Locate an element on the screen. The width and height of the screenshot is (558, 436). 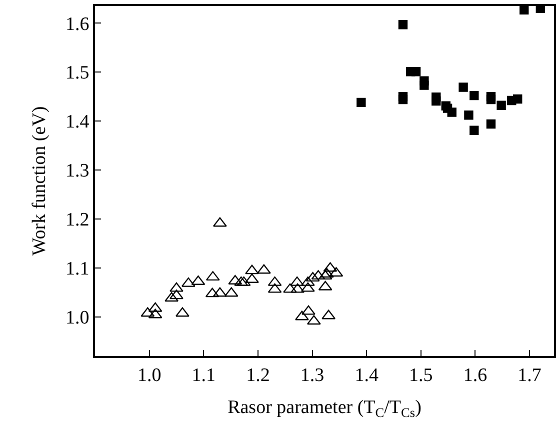
x-tick-label: 1.7 is located at coordinates (530, 375).